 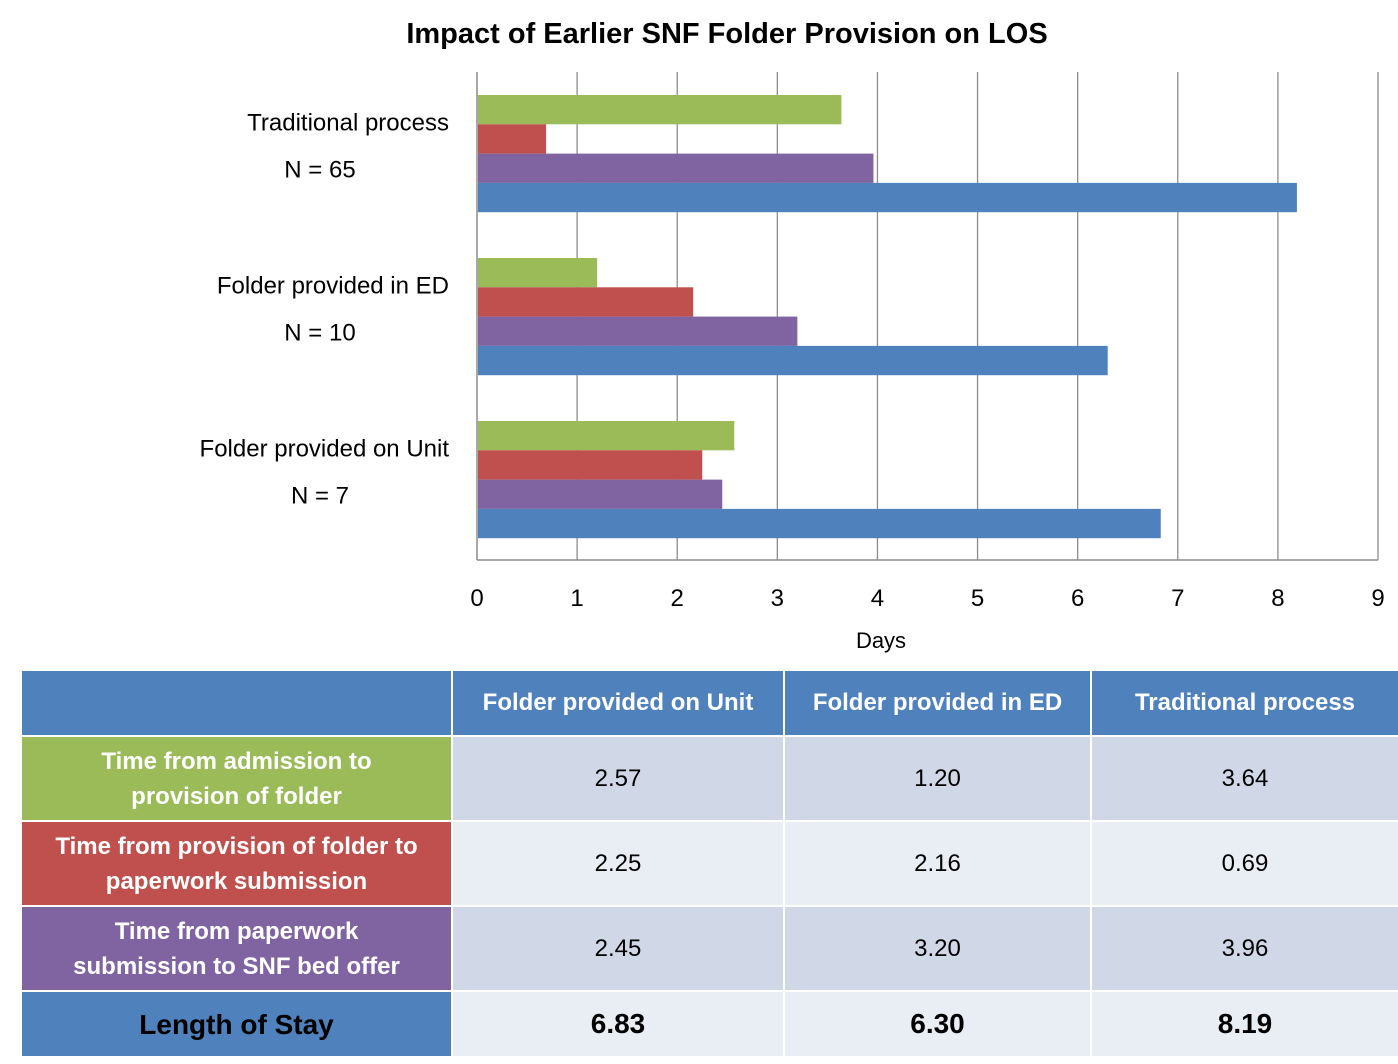 I want to click on table-cell: 2.25, so click(x=618, y=863).